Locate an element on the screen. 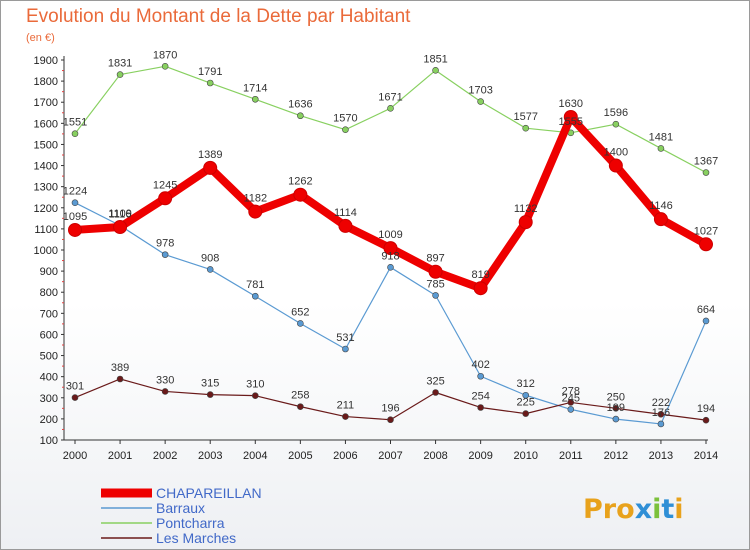 This screenshot has width=750, height=550. data-label-chapareillan: 1389 is located at coordinates (210, 155).